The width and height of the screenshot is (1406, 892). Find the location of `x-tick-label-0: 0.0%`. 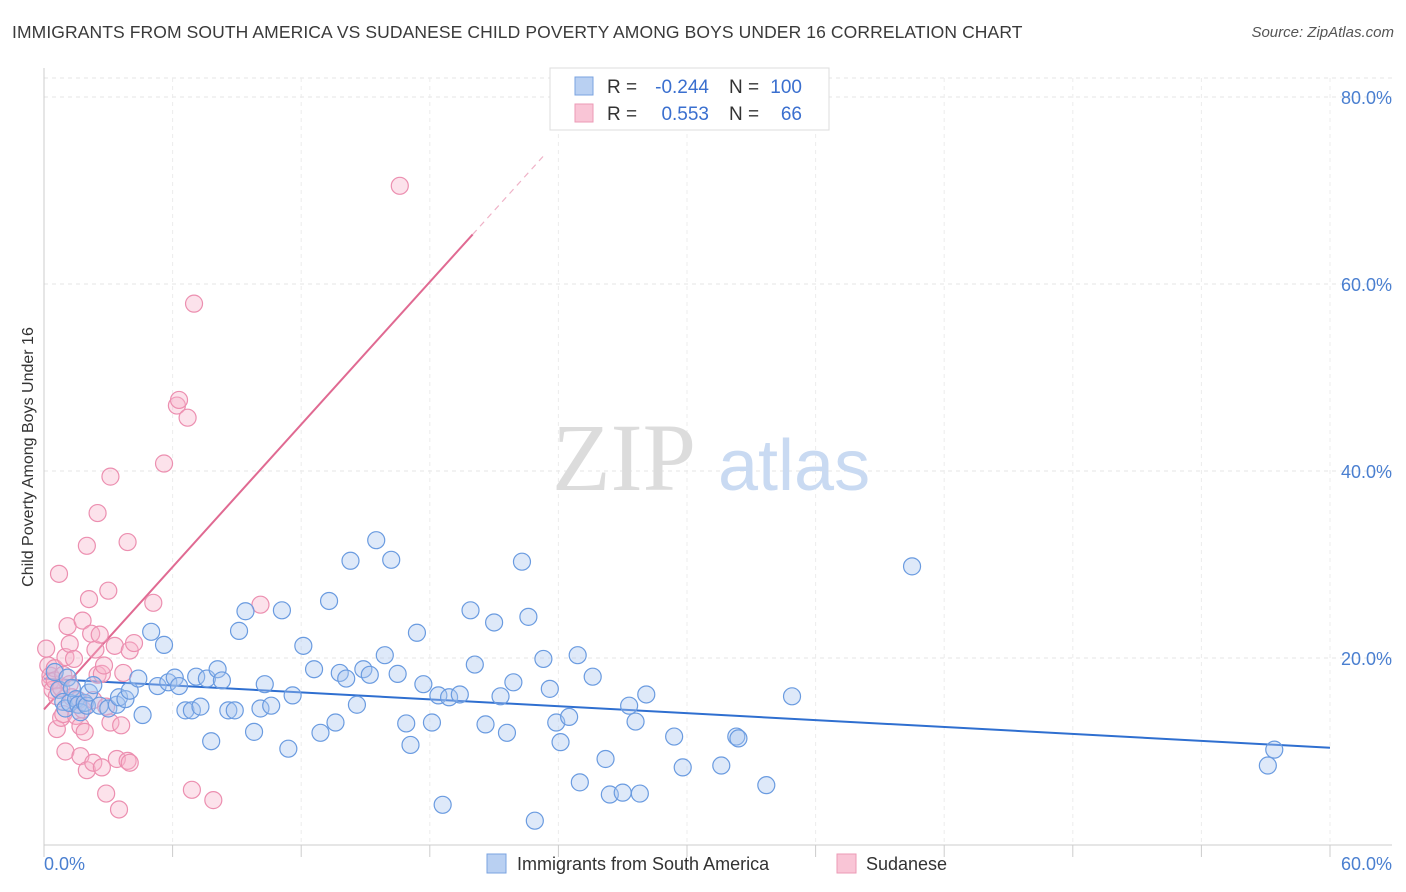

x-tick-label-0: 0.0% is located at coordinates (64, 864).